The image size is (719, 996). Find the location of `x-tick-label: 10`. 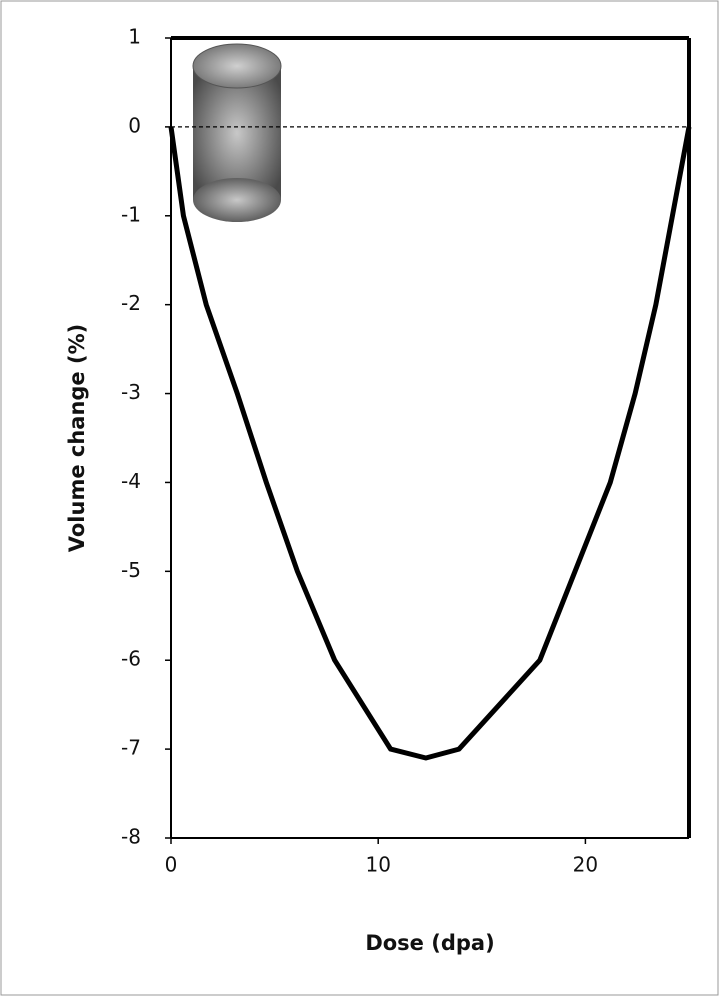

x-tick-label: 10 is located at coordinates (377, 865).